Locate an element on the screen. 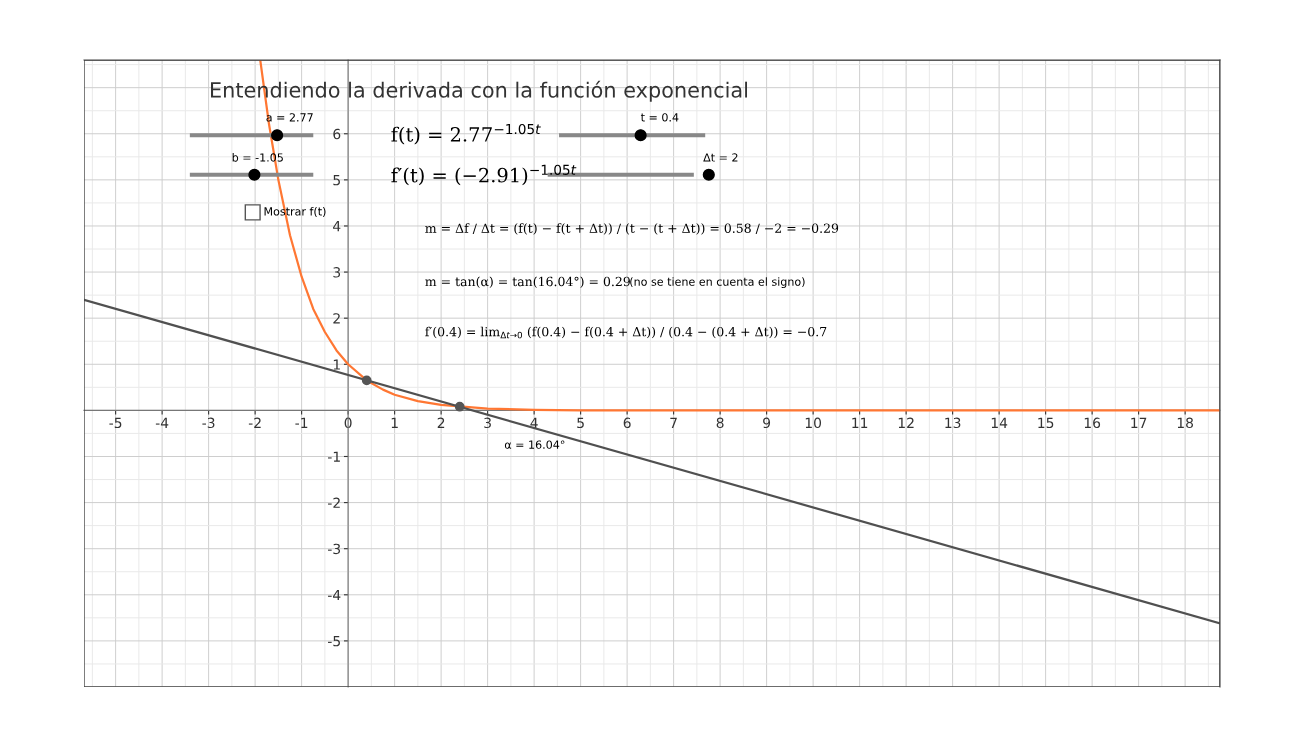  x-tick-label: 1 is located at coordinates (394, 422).